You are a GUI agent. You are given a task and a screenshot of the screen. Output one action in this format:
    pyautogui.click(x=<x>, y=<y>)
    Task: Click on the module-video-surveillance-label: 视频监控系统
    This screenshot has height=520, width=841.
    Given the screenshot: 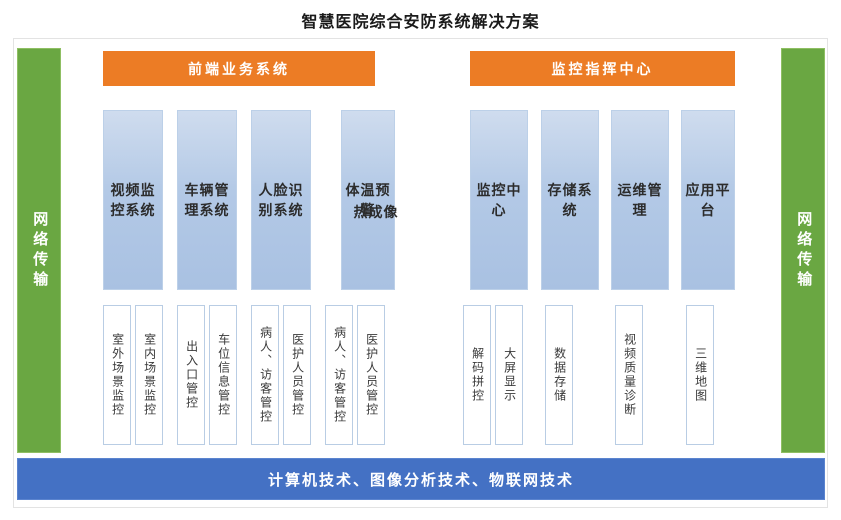 What is the action you would take?
    pyautogui.click(x=133, y=199)
    